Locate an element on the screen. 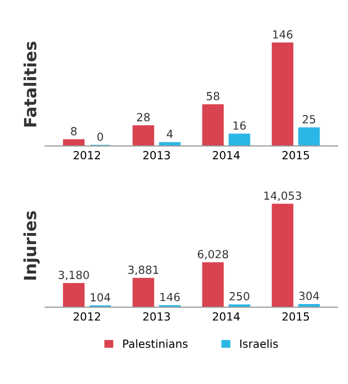 This screenshot has height=384, width=348. data-label: 25 is located at coordinates (309, 119).